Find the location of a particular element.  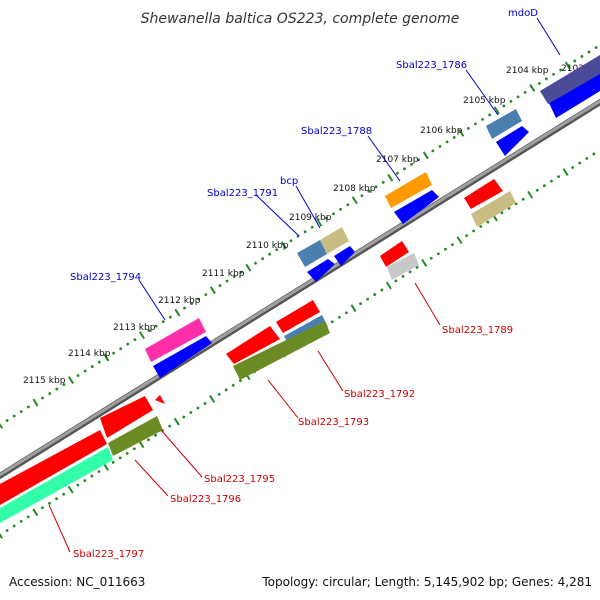

gene-label-Sbal223_1789: Sbal223_1789 is located at coordinates (477, 330).